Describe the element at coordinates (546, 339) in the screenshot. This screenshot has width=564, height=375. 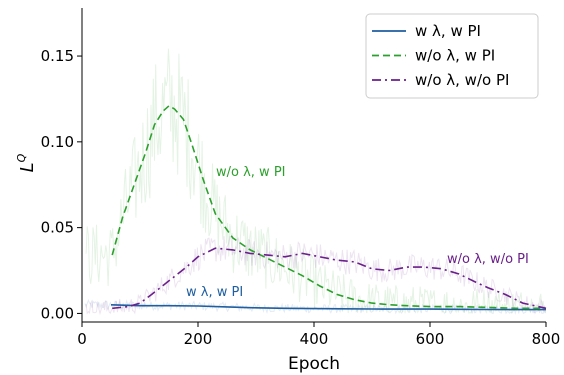
I see `x-tick-label: 800` at that location.